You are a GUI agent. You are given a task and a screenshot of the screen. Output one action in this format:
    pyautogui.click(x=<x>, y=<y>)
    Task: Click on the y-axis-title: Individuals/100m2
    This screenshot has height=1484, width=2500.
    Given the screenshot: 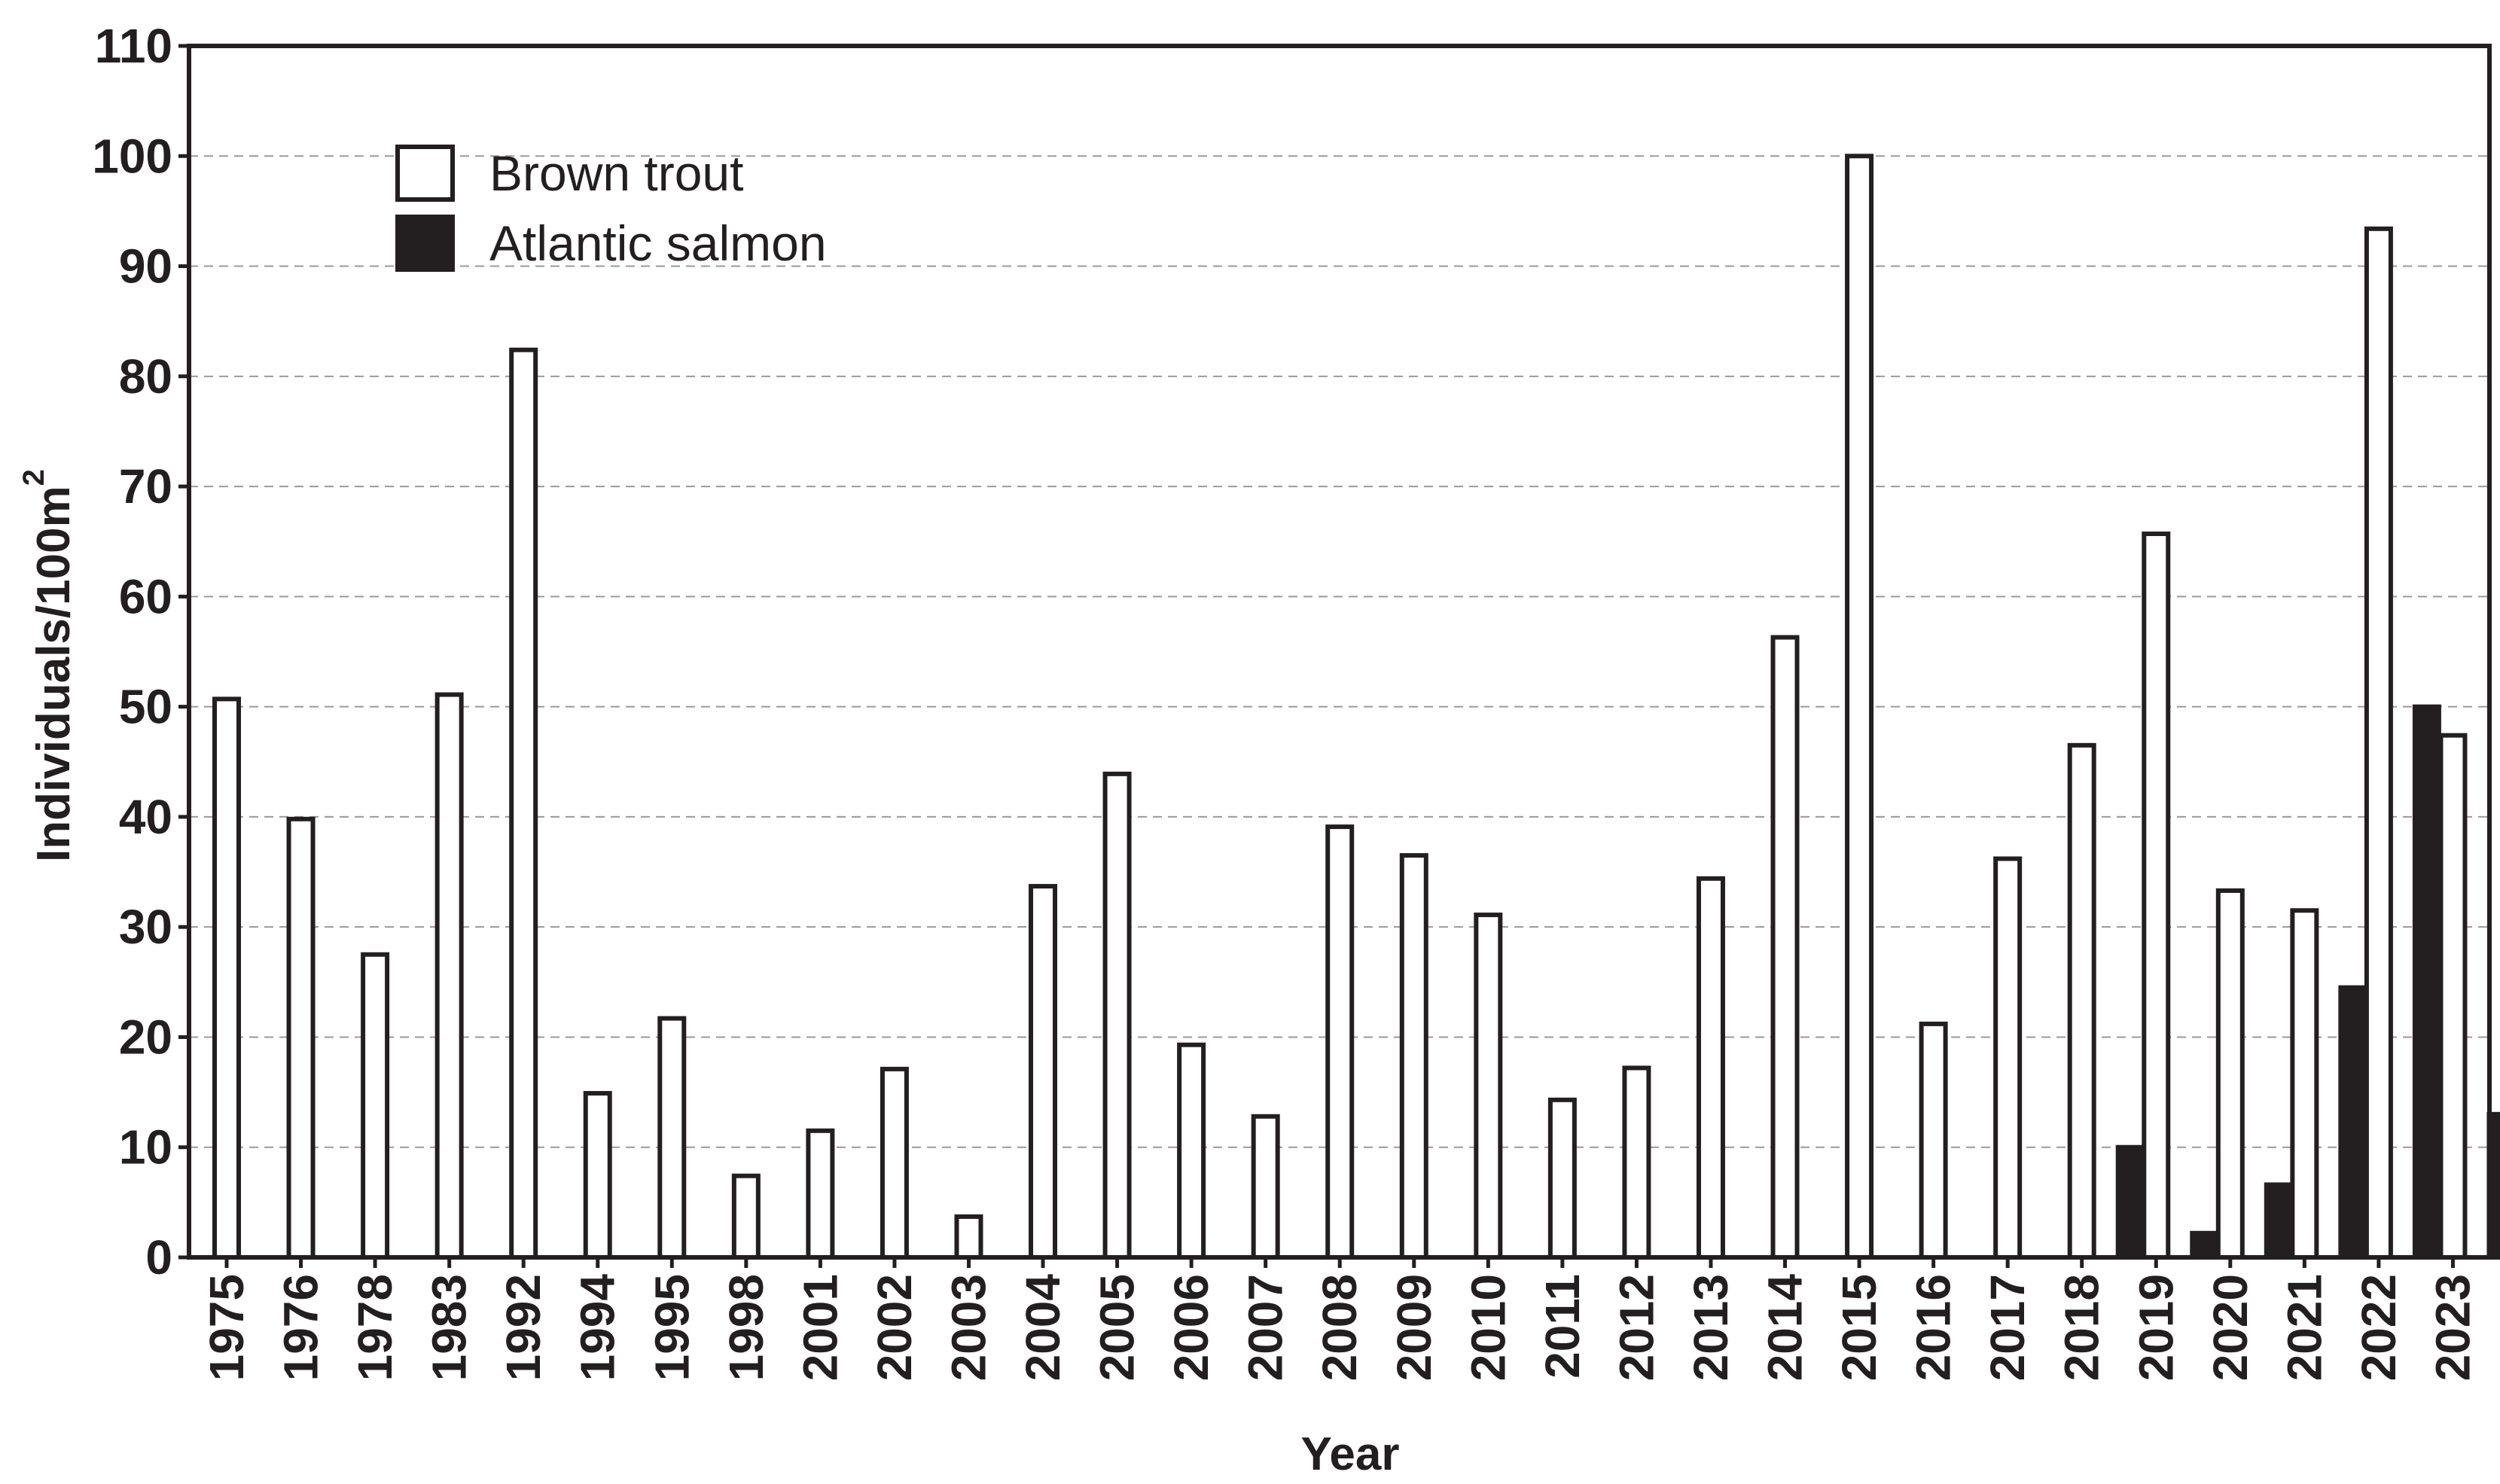 What is the action you would take?
    pyautogui.click(x=48, y=665)
    